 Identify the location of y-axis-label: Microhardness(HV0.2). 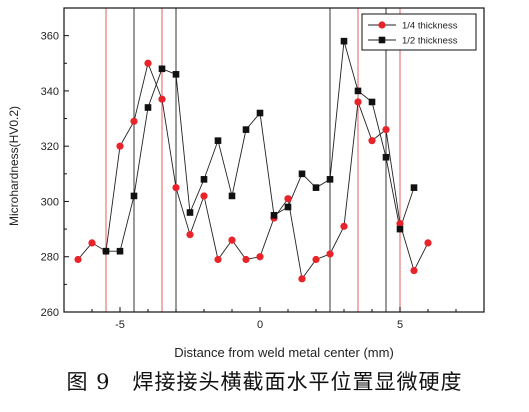
(14, 166).